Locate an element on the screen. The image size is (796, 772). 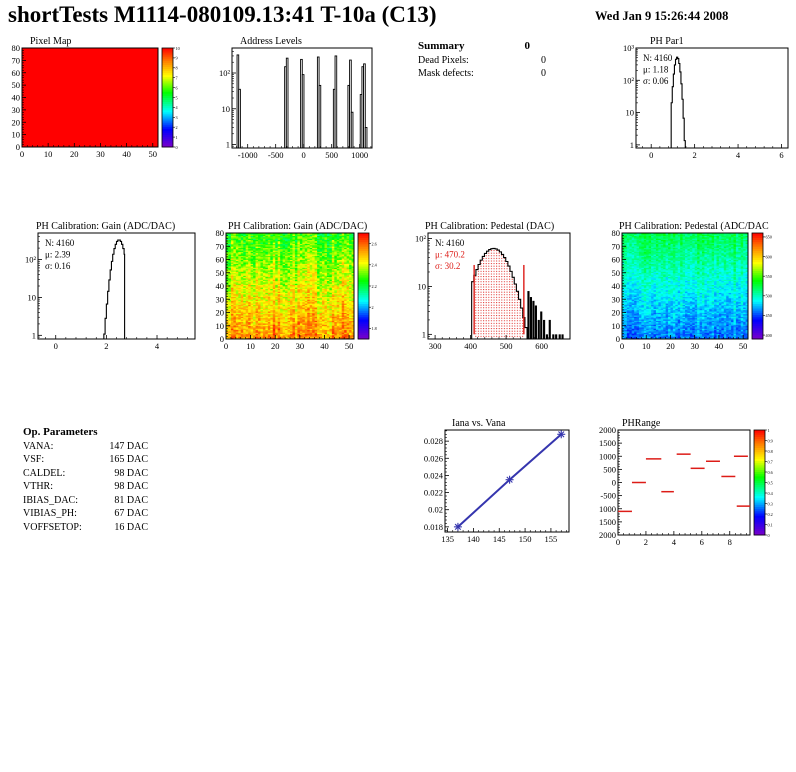
op-parameter-row: VTHR: 98 DAC is located at coordinates (85, 486).